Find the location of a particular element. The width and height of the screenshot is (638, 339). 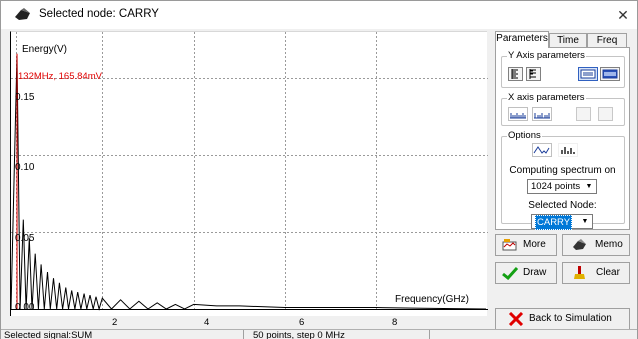

memo-icon is located at coordinates (579, 244).